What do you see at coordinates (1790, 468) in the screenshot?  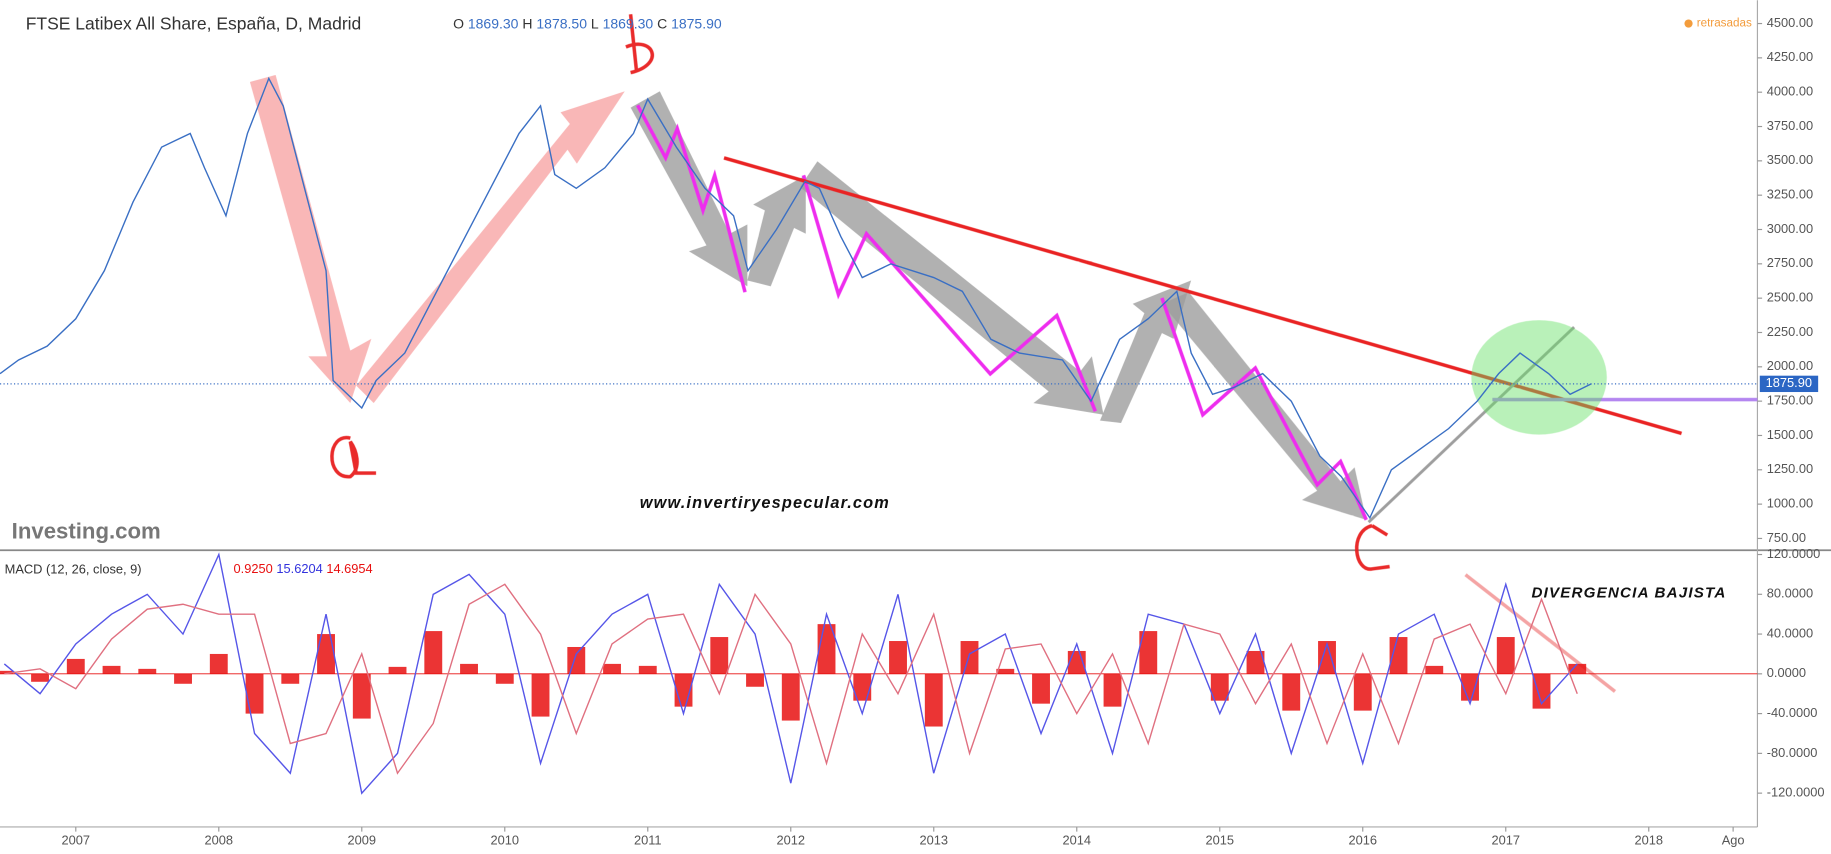 I see `y-tick-label: 1250.00` at bounding box center [1790, 468].